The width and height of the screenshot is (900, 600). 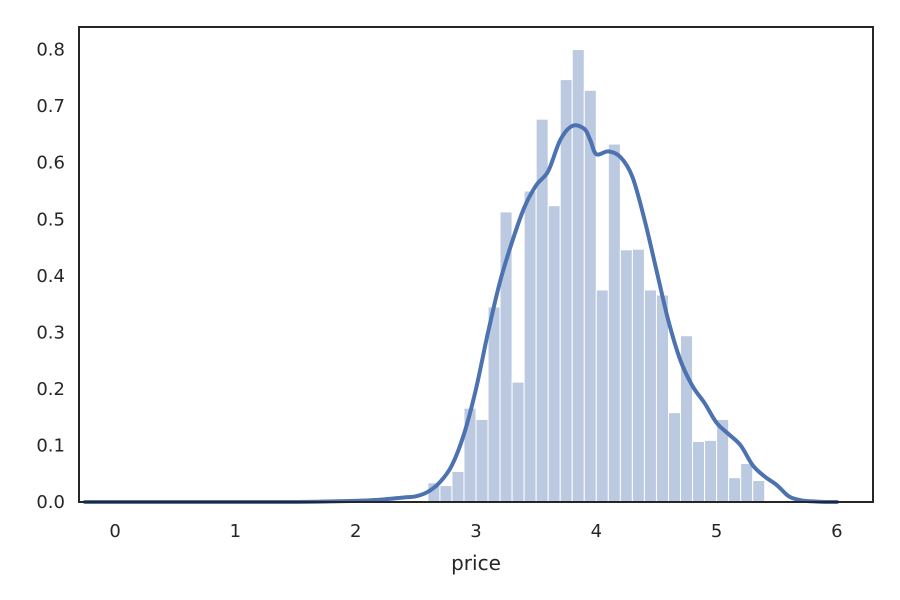 What do you see at coordinates (50, 332) in the screenshot?
I see `y-tick-label: 0.3` at bounding box center [50, 332].